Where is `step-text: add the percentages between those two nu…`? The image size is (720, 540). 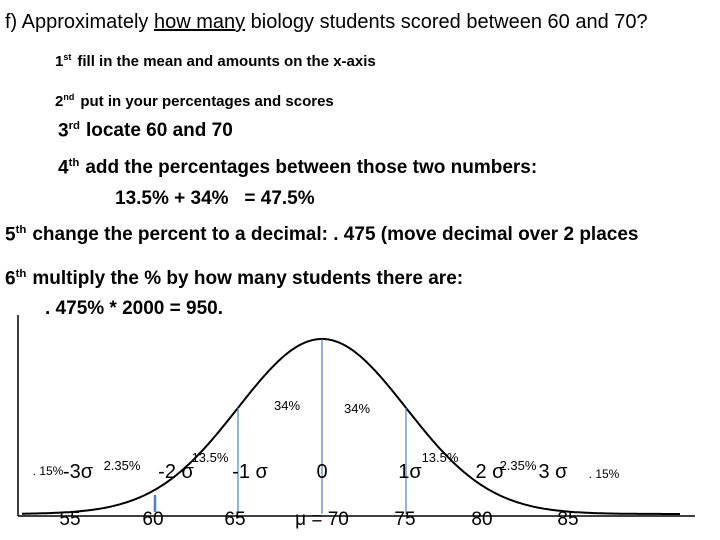
step-text: add the percentages between those two nu… is located at coordinates (311, 168).